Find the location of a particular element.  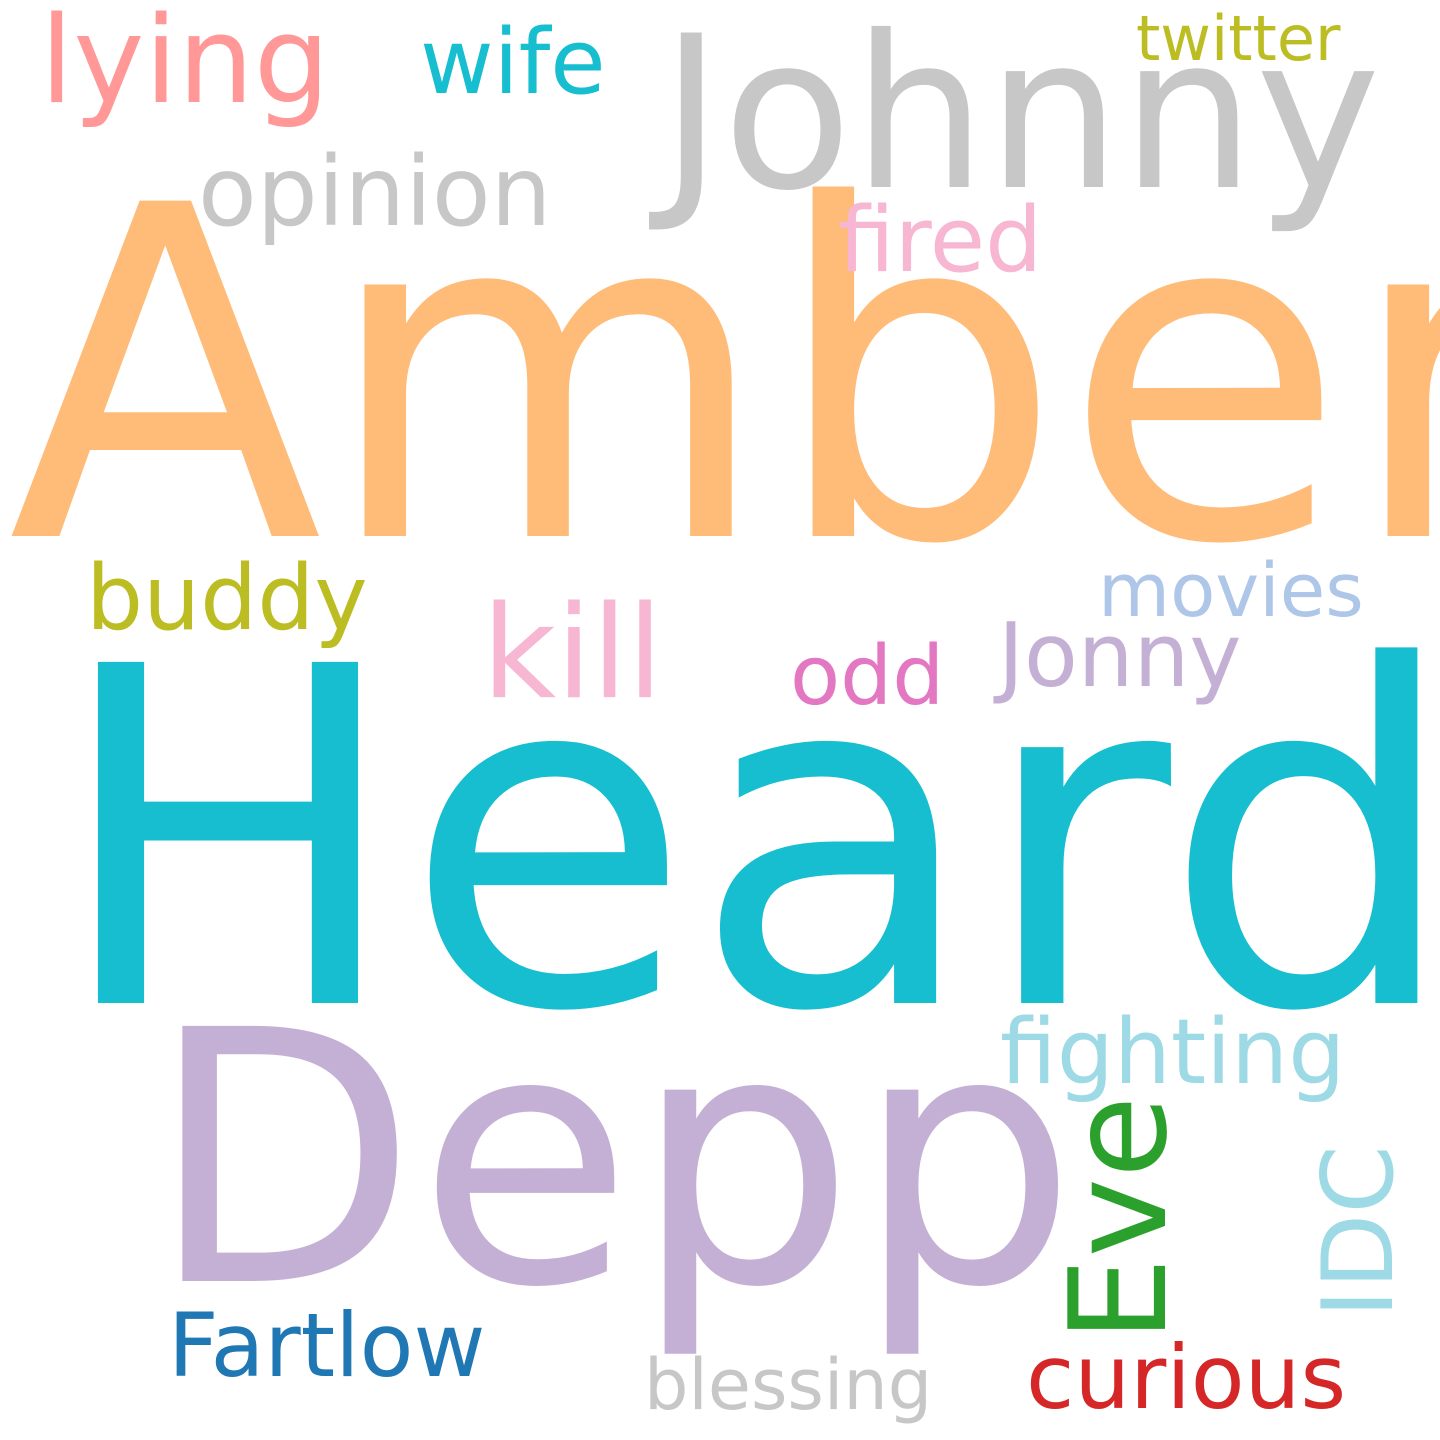

word-fired: fired is located at coordinates (940, 240).